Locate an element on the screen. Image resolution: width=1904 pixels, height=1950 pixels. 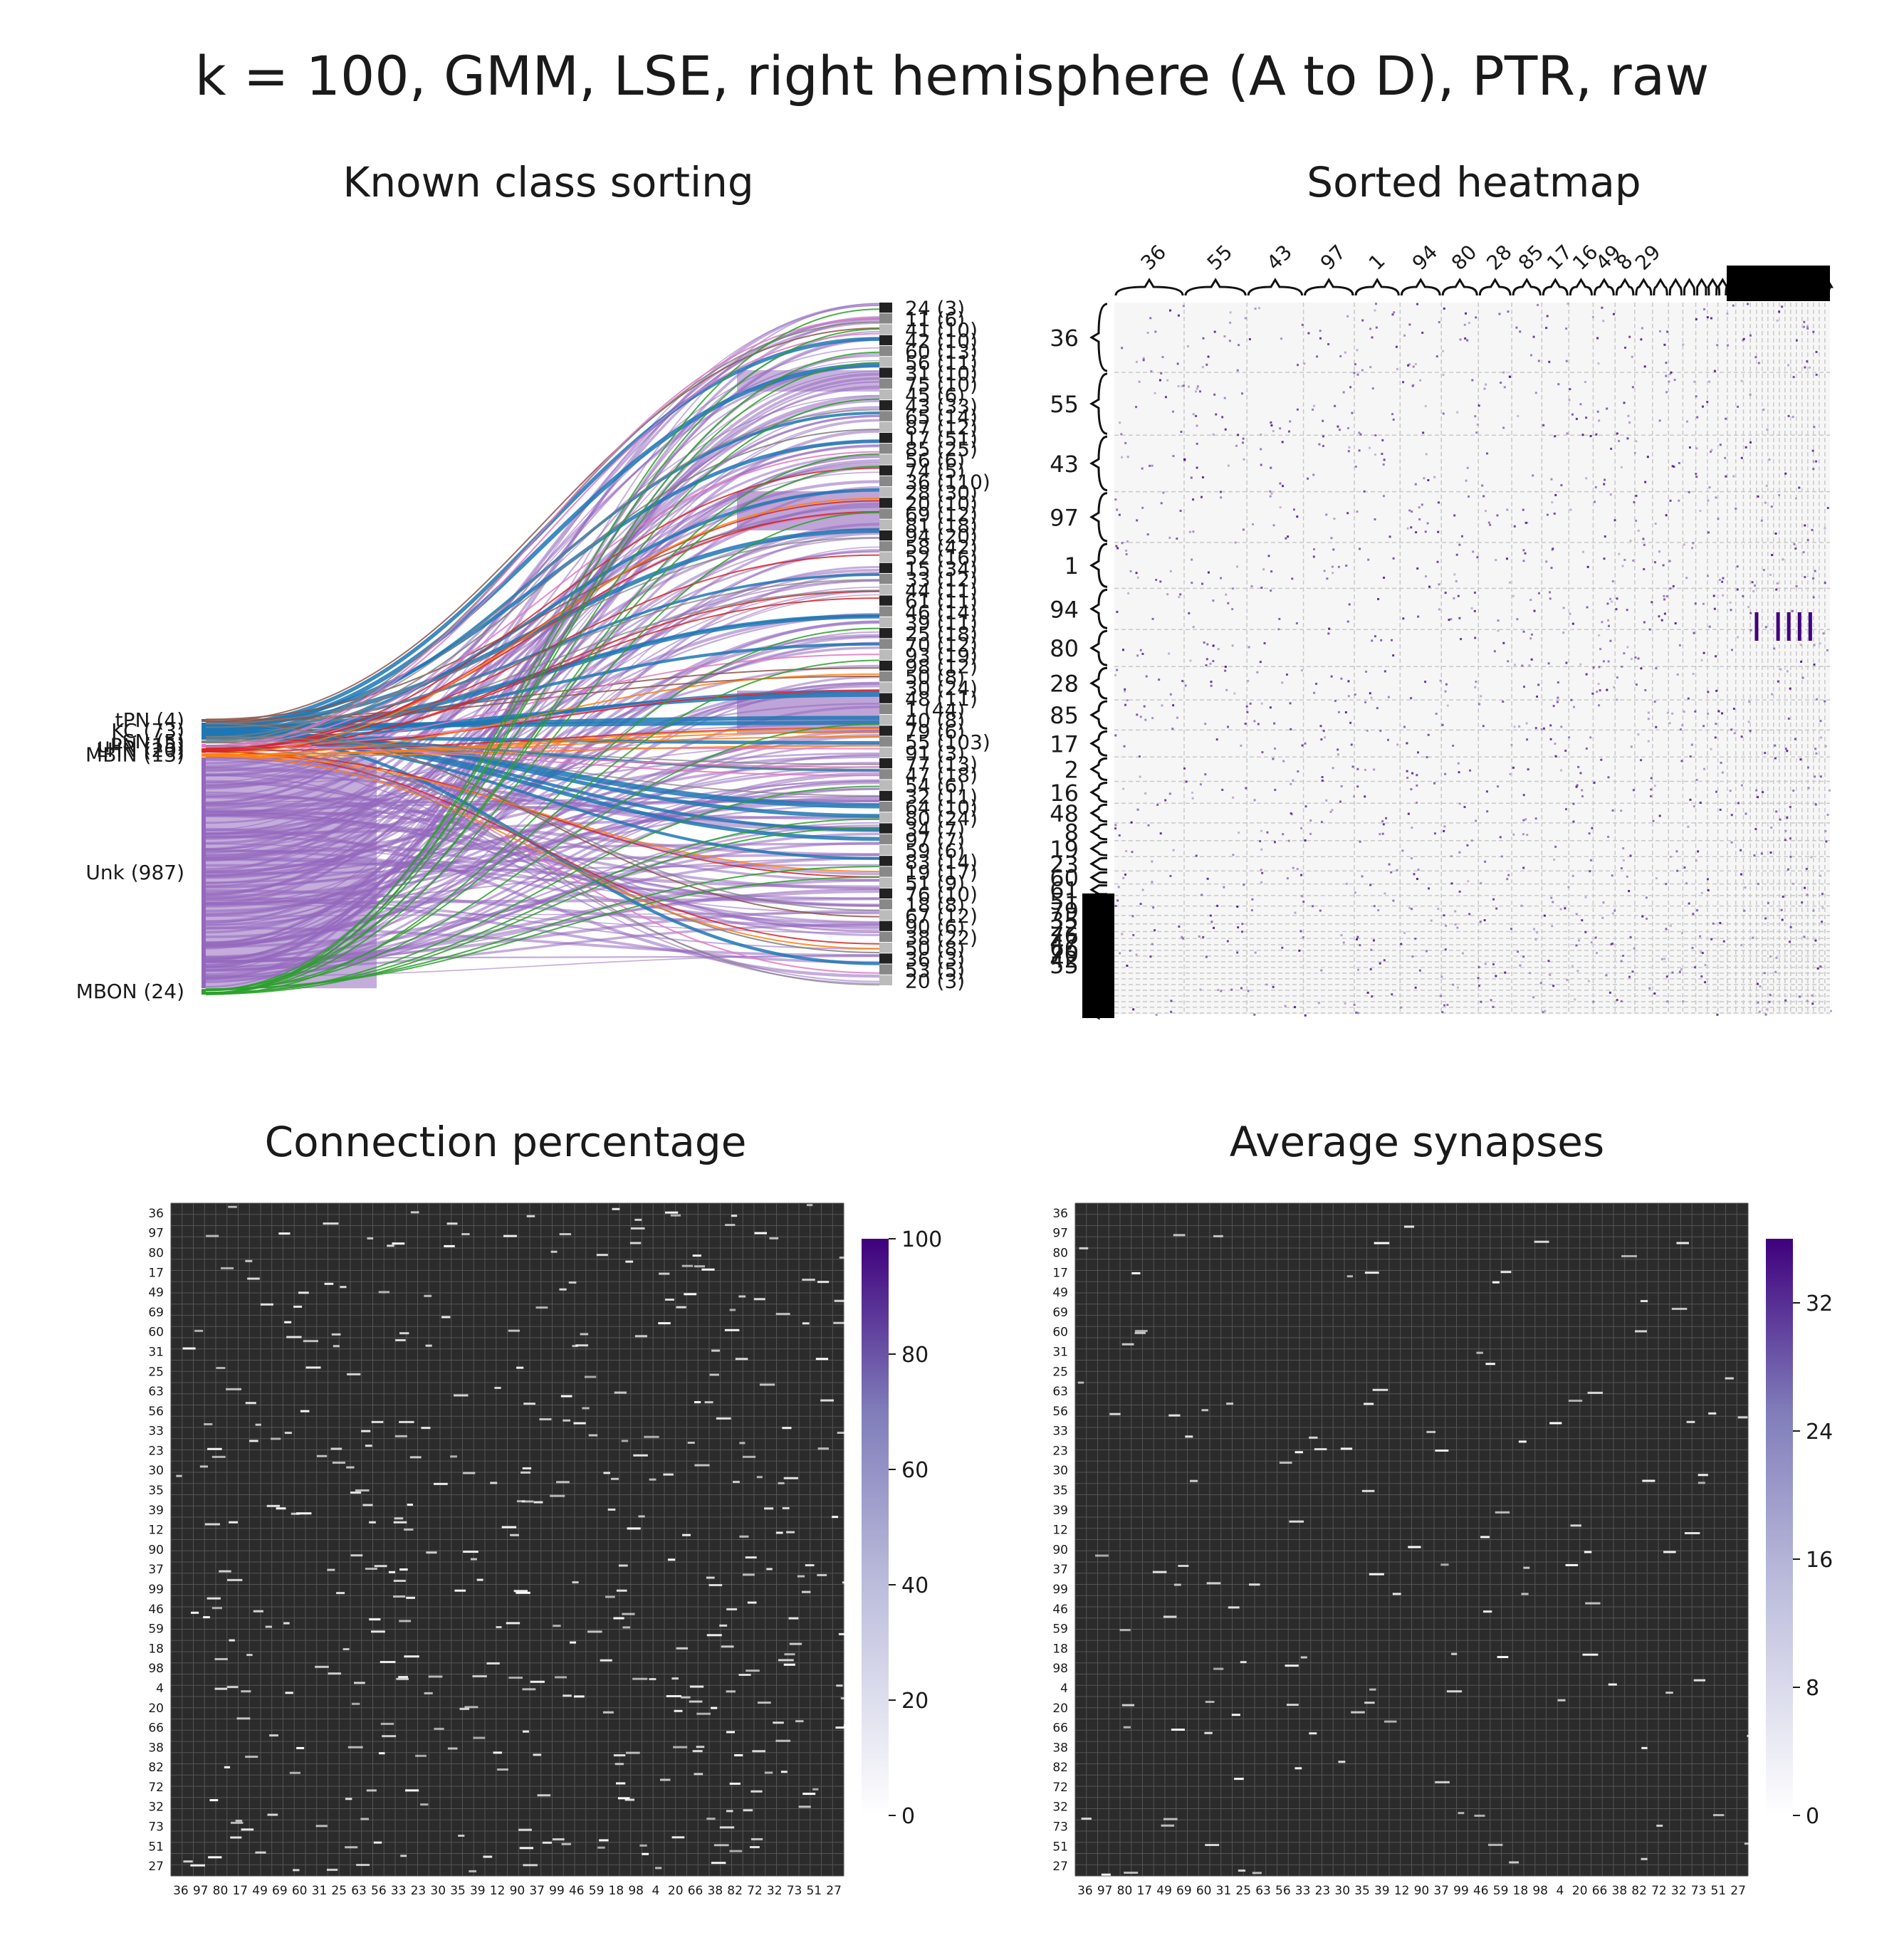
matrix-row-label: 27 is located at coordinates (156, 1867).